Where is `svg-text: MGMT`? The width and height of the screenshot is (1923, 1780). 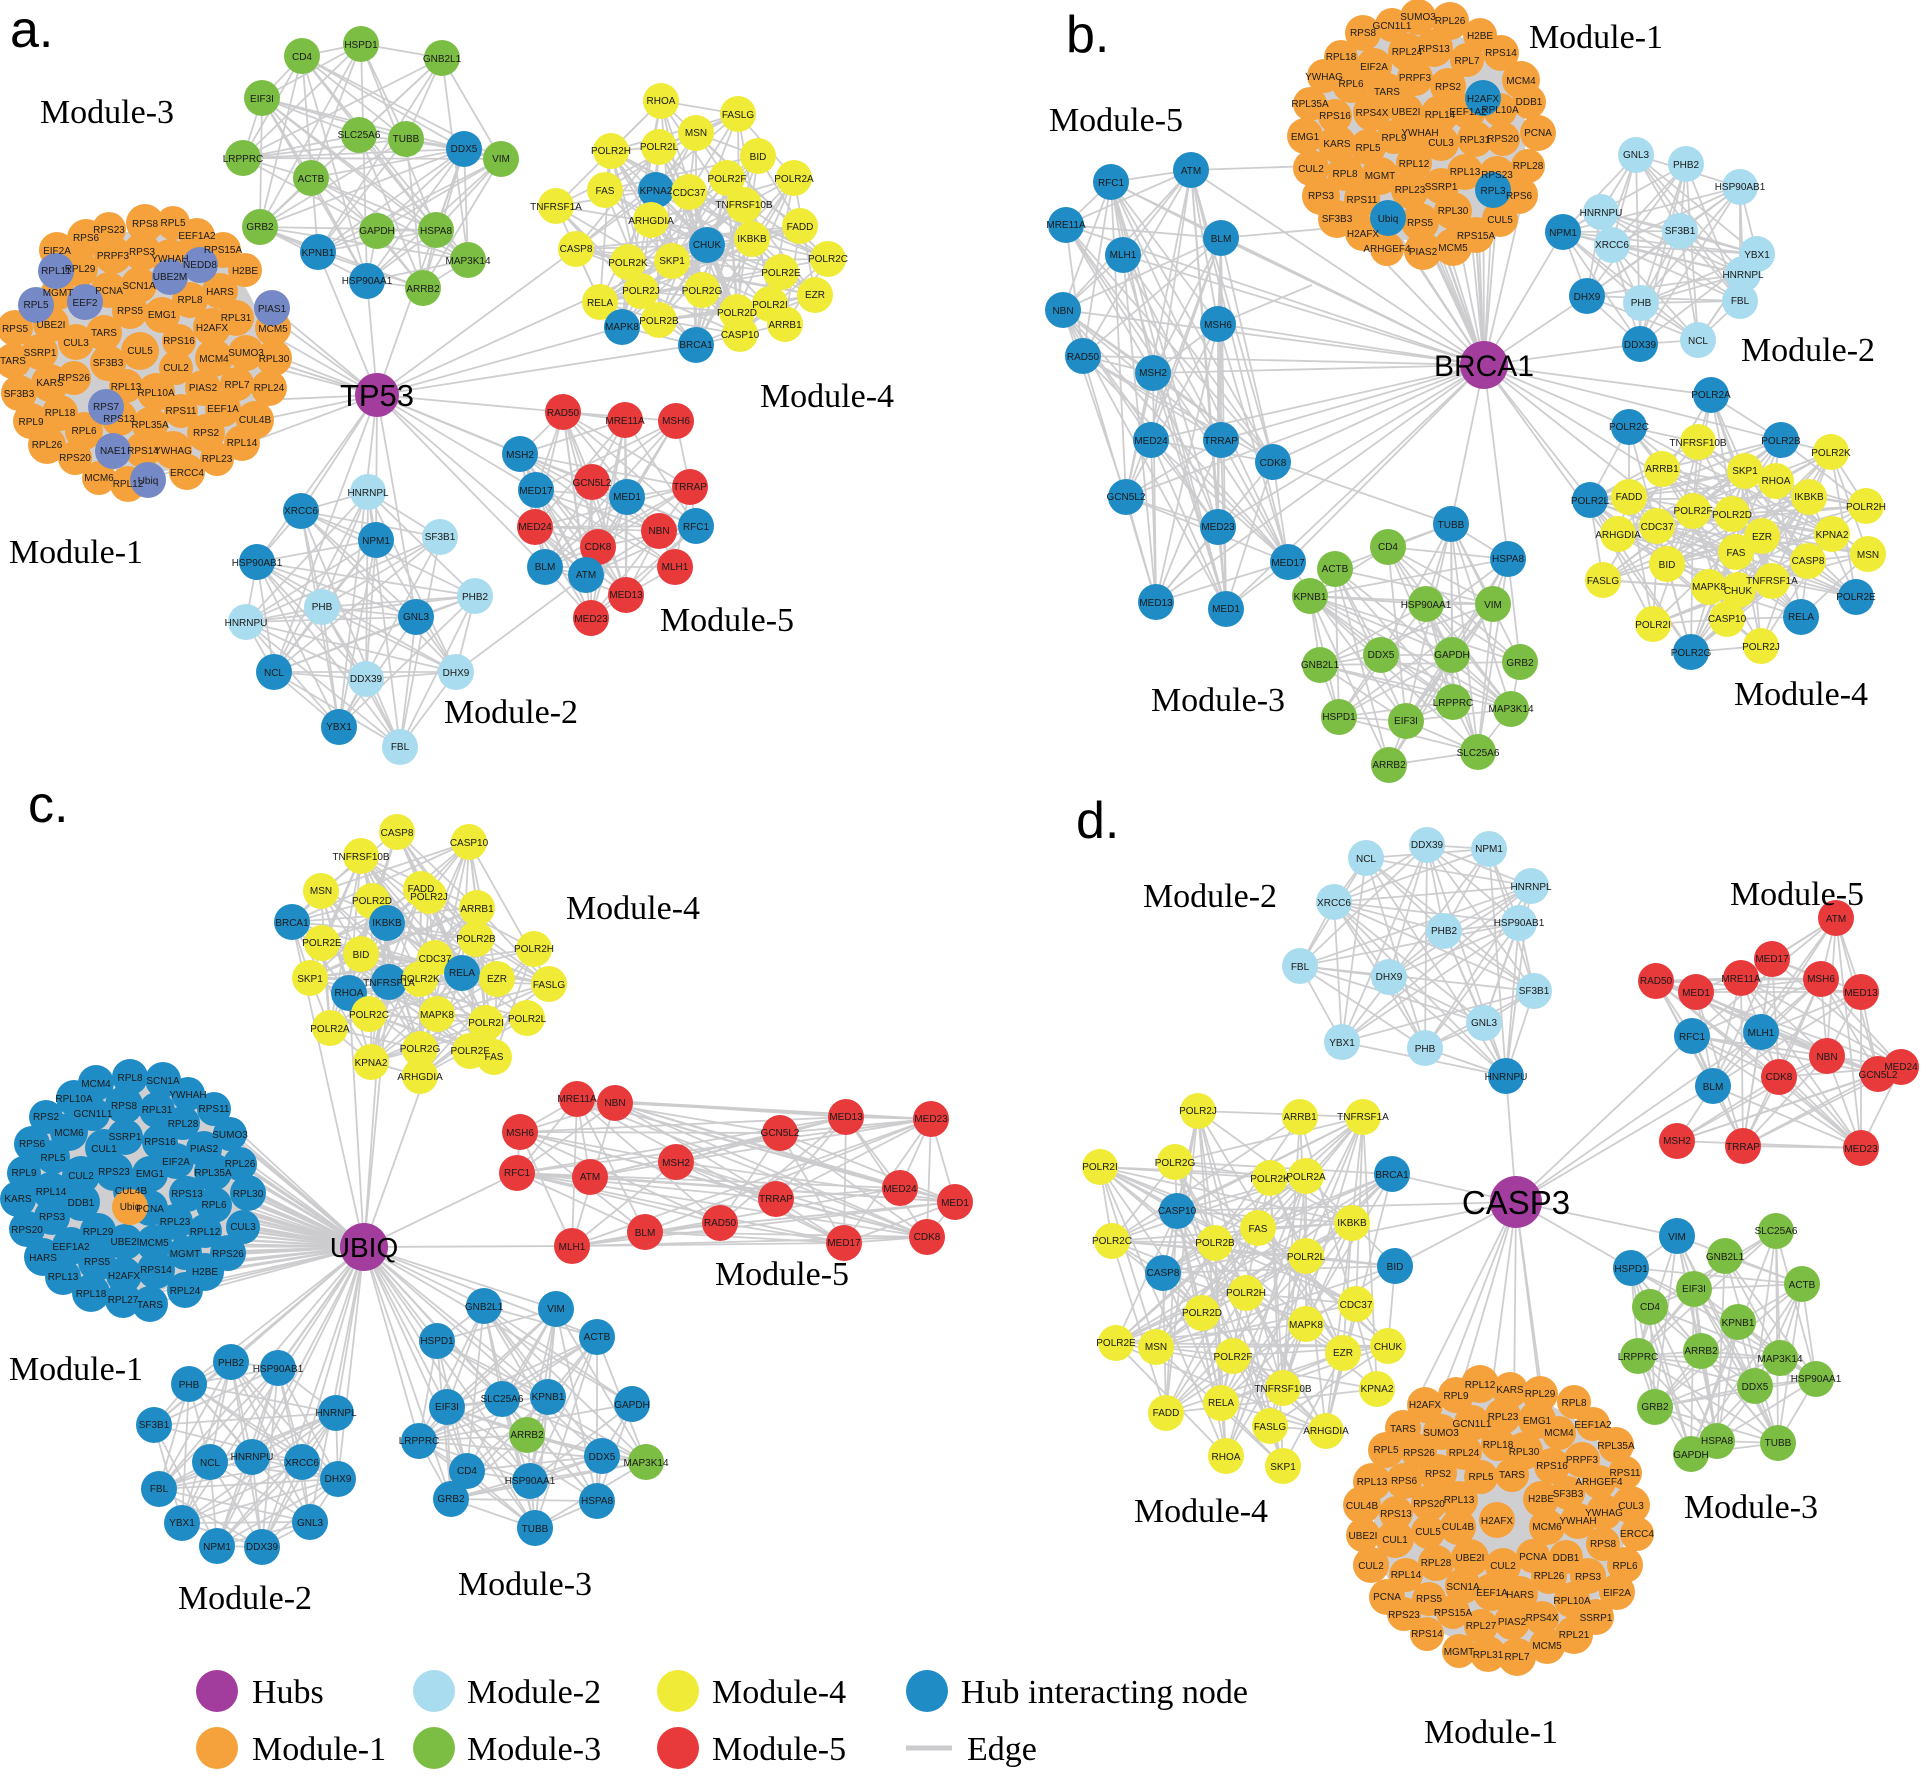
svg-text: MGMT is located at coordinates (1459, 1652).